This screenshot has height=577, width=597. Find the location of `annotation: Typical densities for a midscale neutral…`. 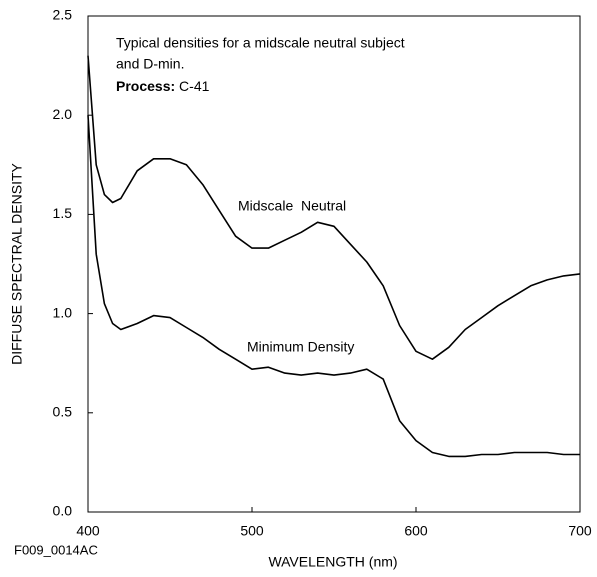

annotation: Typical densities for a midscale neutral… is located at coordinates (260, 43).